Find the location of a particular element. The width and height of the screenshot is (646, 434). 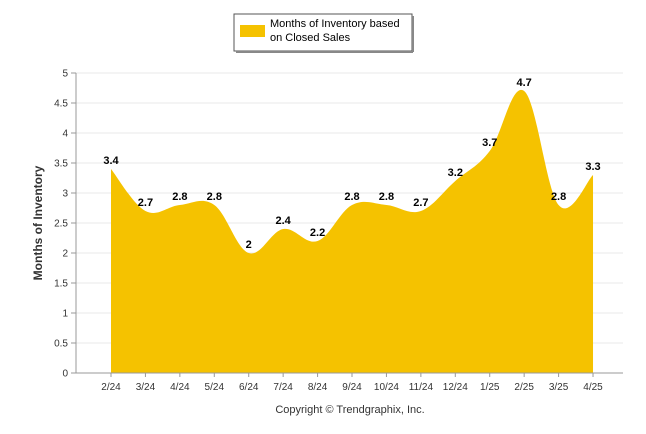

data-label: 2.4 is located at coordinates (284, 221).